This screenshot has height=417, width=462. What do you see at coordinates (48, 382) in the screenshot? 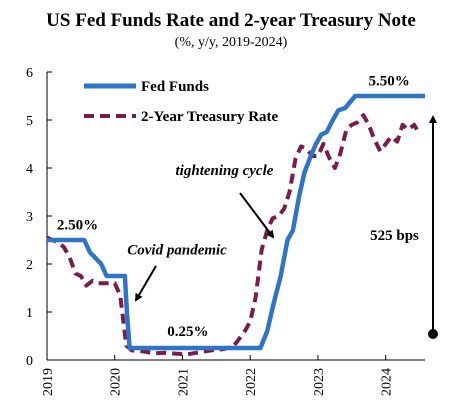
I see `x-tick-label-2019: 2019` at bounding box center [48, 382].